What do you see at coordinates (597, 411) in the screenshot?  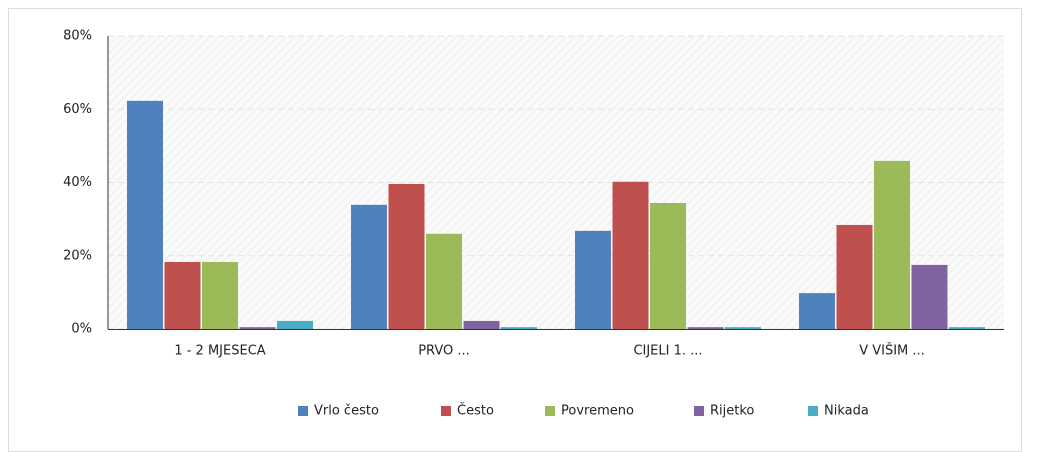 I see `legend-label: Povremeno` at bounding box center [597, 411].